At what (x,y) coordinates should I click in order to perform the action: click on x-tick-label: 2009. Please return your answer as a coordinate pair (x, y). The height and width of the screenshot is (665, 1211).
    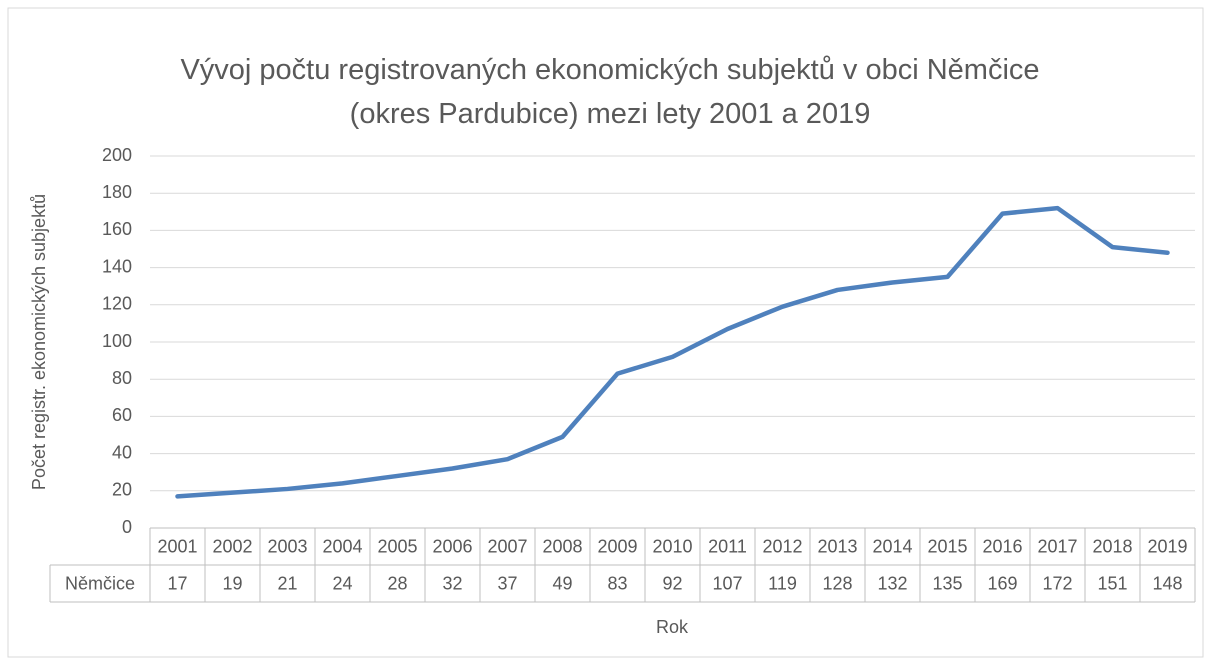
    Looking at the image, I should click on (617, 546).